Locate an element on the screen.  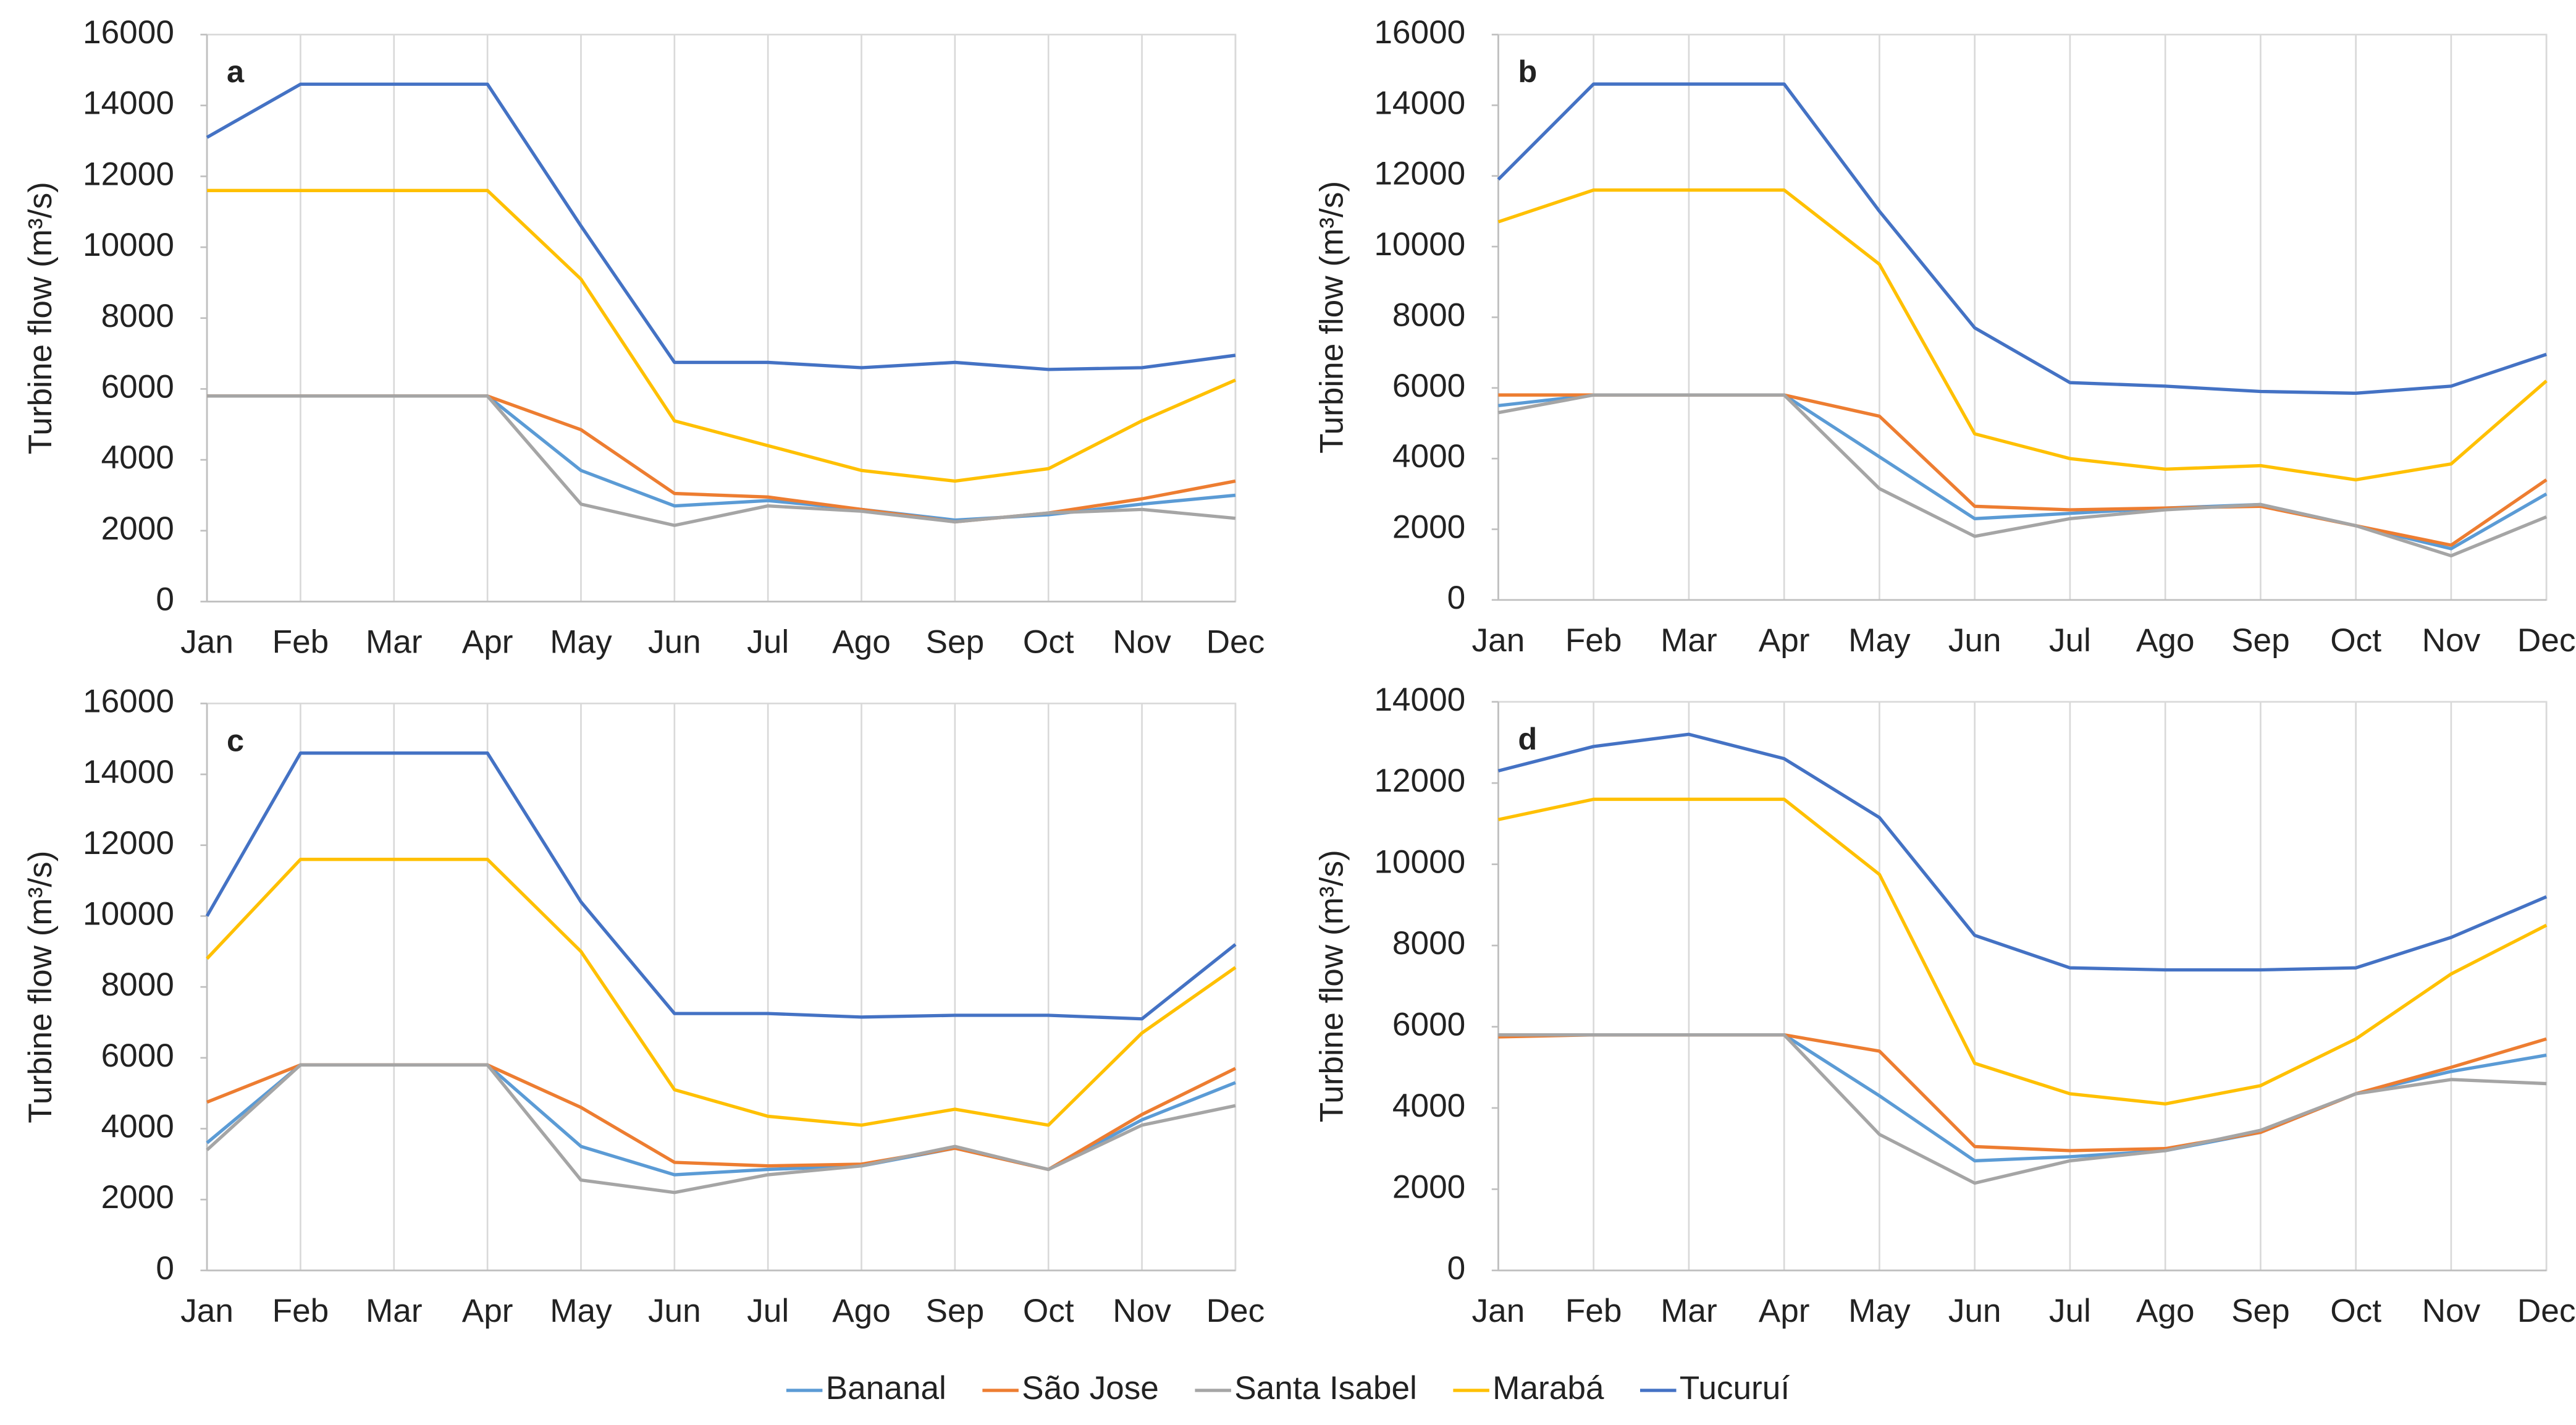
legend-label: Bananal is located at coordinates (886, 1388).